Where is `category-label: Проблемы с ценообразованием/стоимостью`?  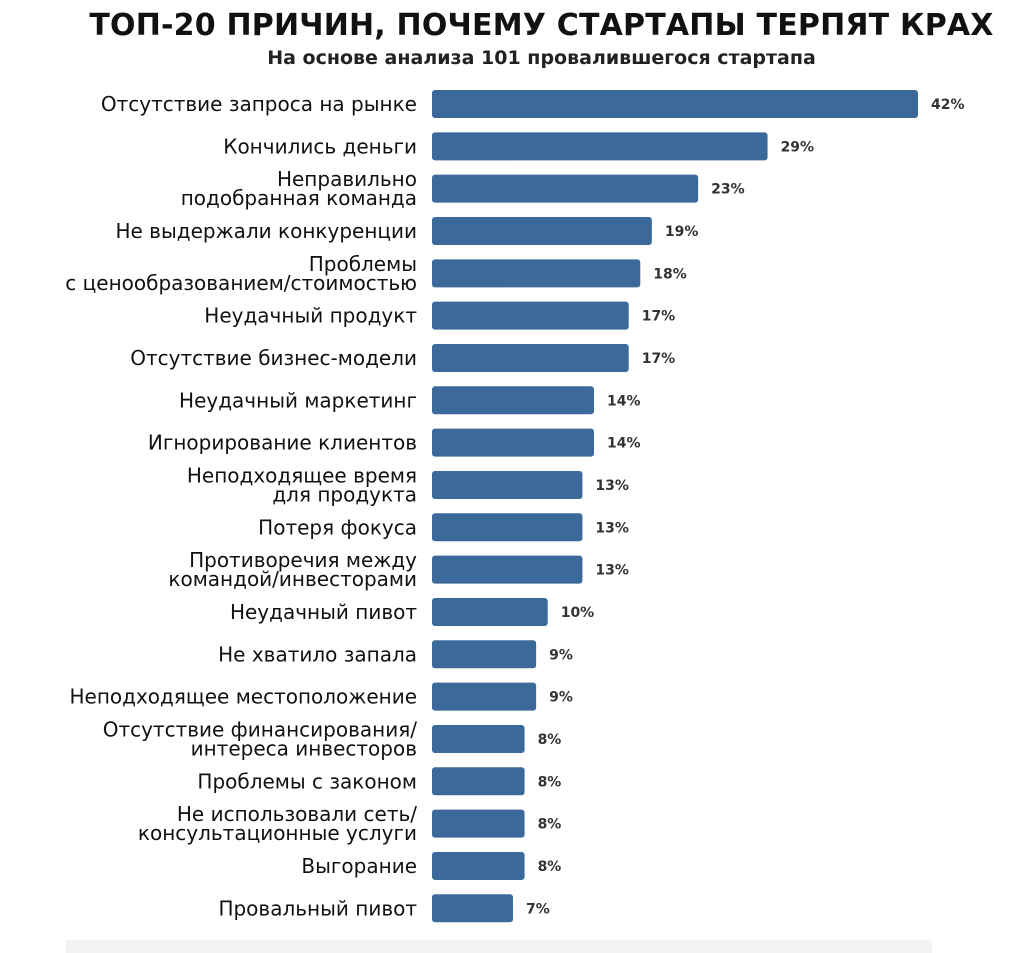
category-label: Проблемы с ценообразованием/стоимостью is located at coordinates (241, 273).